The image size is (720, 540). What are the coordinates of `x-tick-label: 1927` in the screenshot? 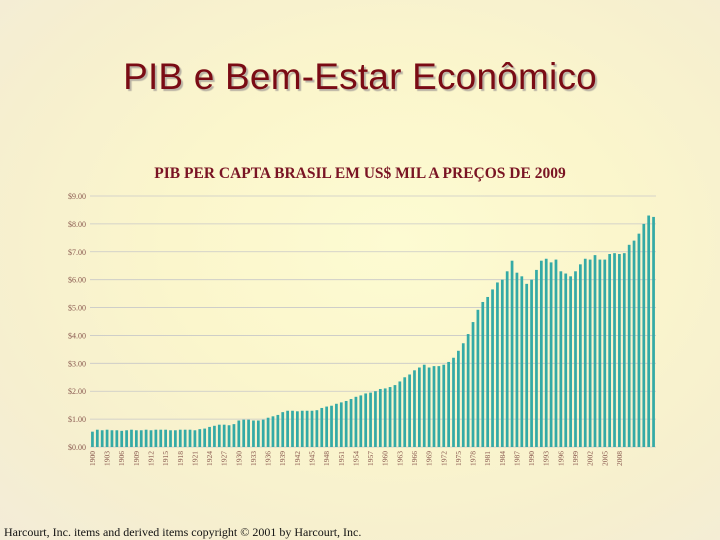 It's located at (224, 458).